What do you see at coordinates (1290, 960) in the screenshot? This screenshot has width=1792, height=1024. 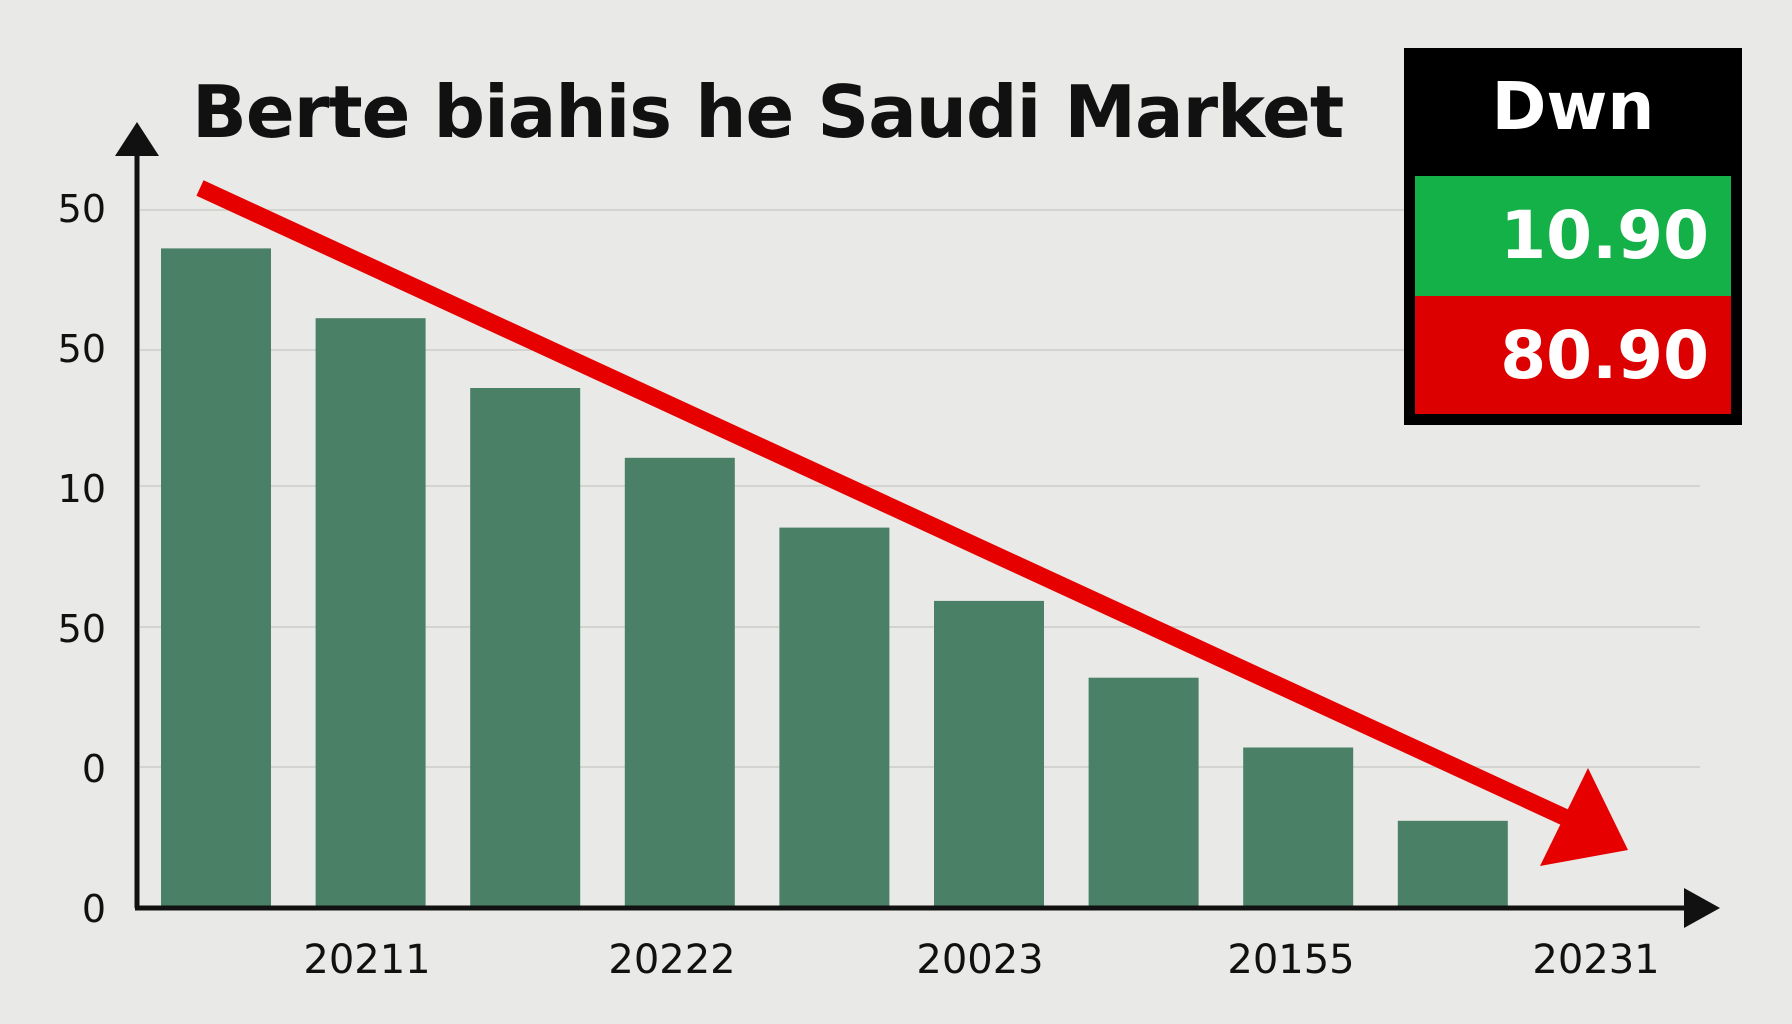 I see `x-tick-label: 20155` at bounding box center [1290, 960].